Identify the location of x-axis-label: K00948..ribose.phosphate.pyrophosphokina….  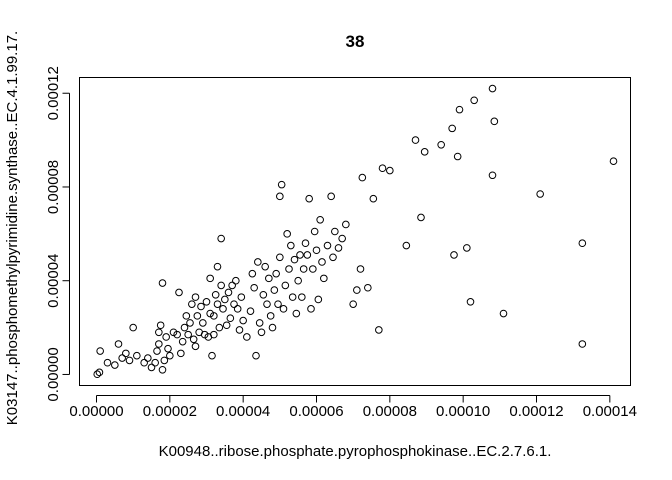
(355, 451).